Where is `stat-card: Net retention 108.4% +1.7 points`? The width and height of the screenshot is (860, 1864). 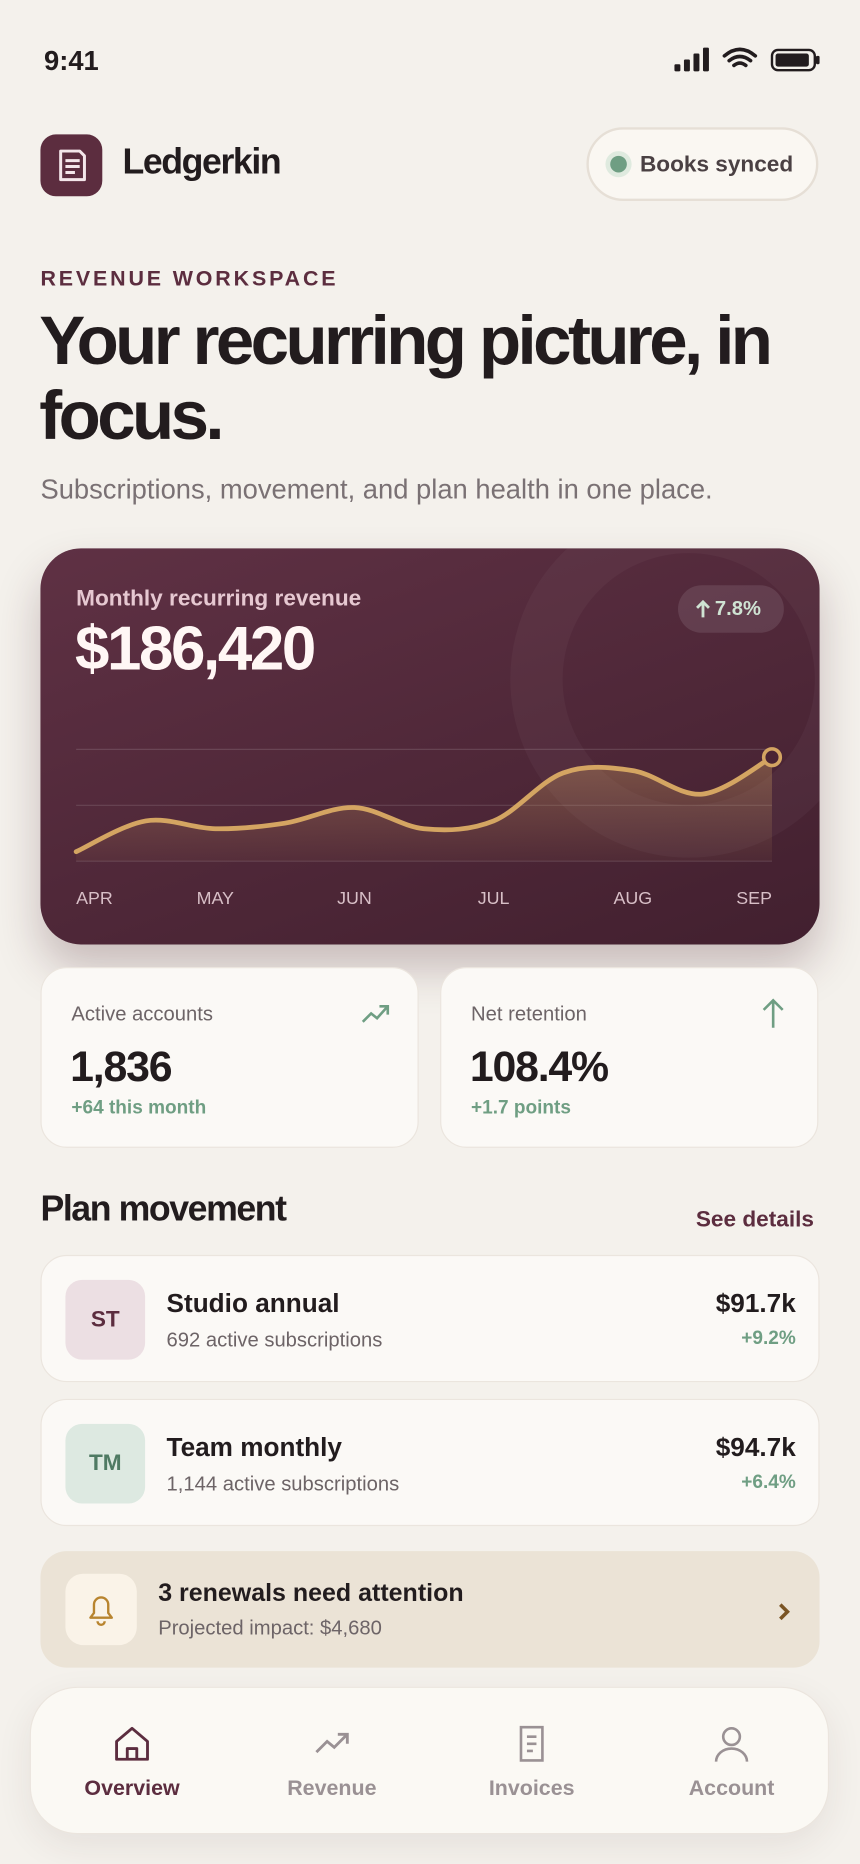 stat-card: Net retention 108.4% +1.7 points is located at coordinates (629, 1057).